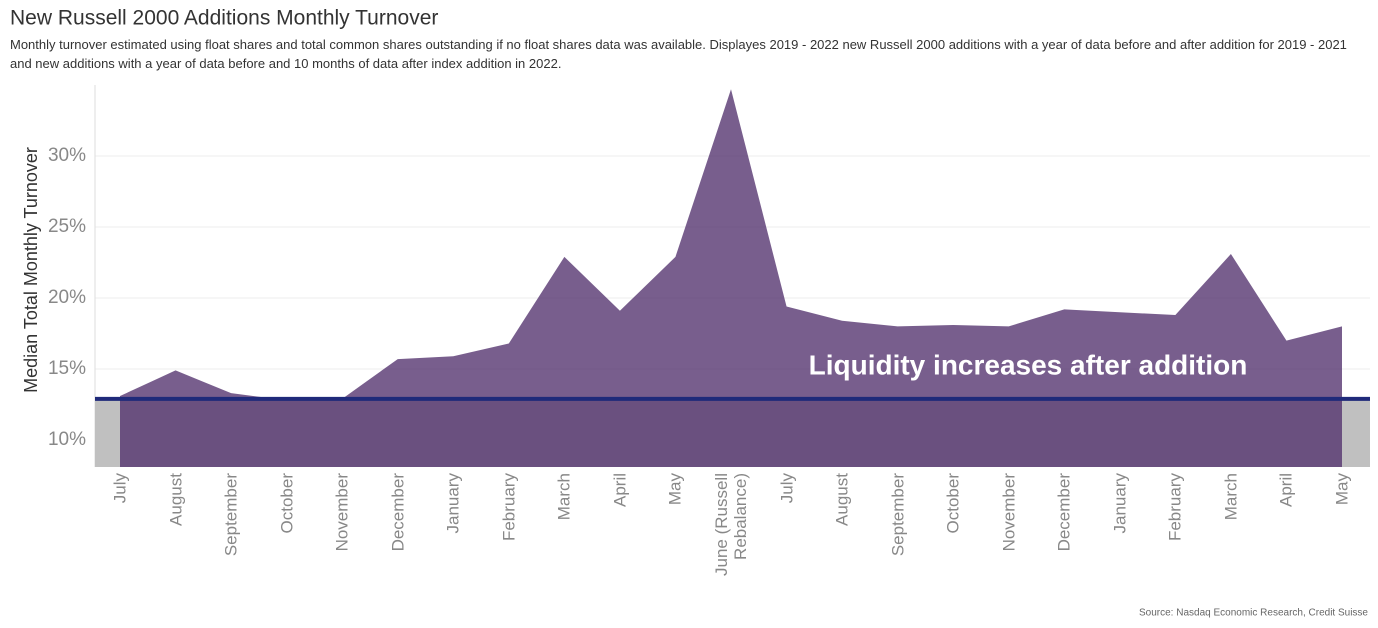 Image resolution: width=1378 pixels, height=628 pixels. I want to click on y-tick-label: 20%, so click(67, 297).